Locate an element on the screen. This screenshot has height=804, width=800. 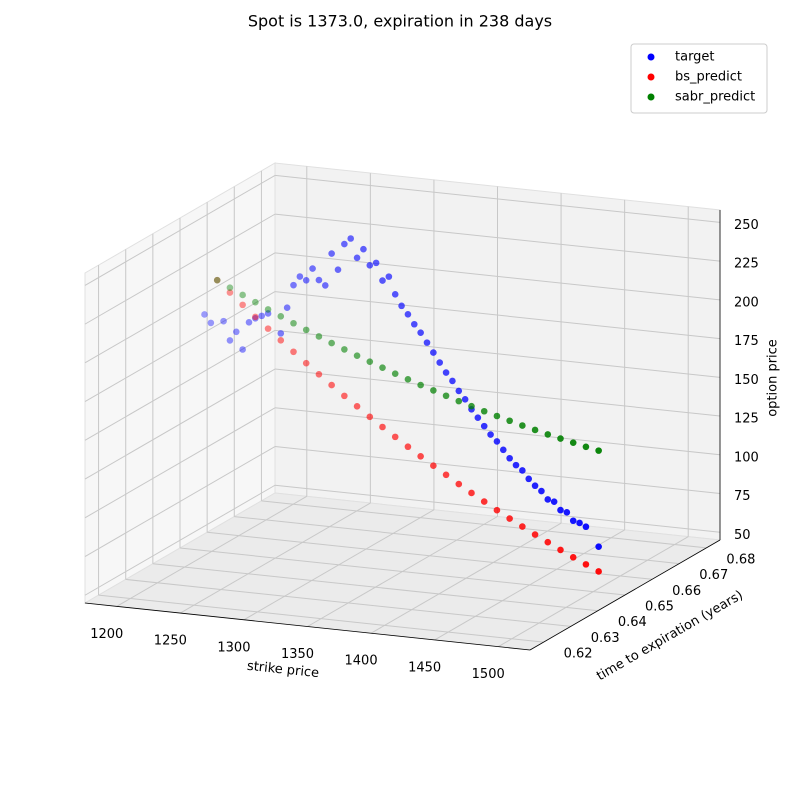
x-tick-label: 1450 is located at coordinates (424, 667).